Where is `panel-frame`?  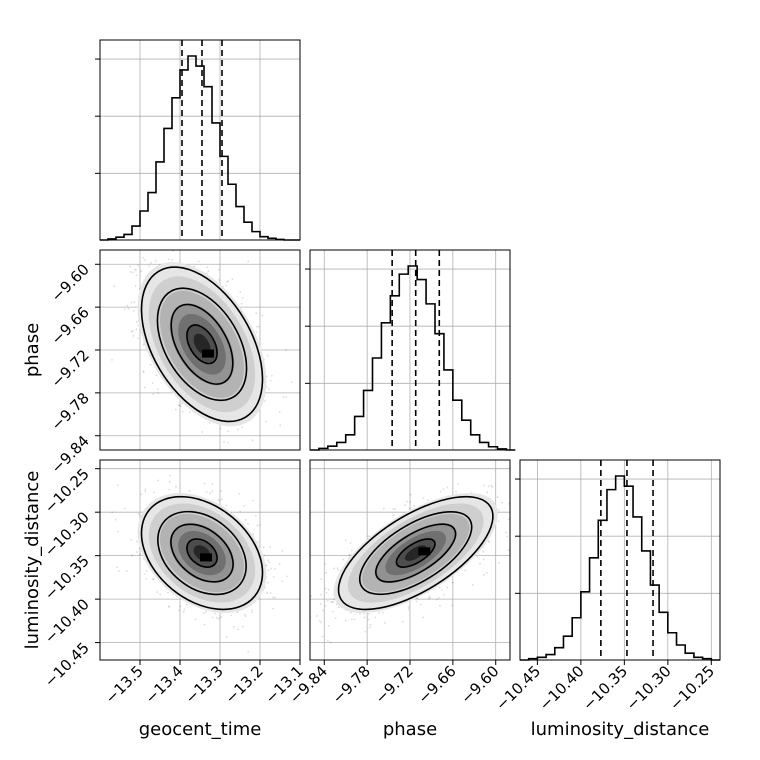
panel-frame is located at coordinates (200, 560).